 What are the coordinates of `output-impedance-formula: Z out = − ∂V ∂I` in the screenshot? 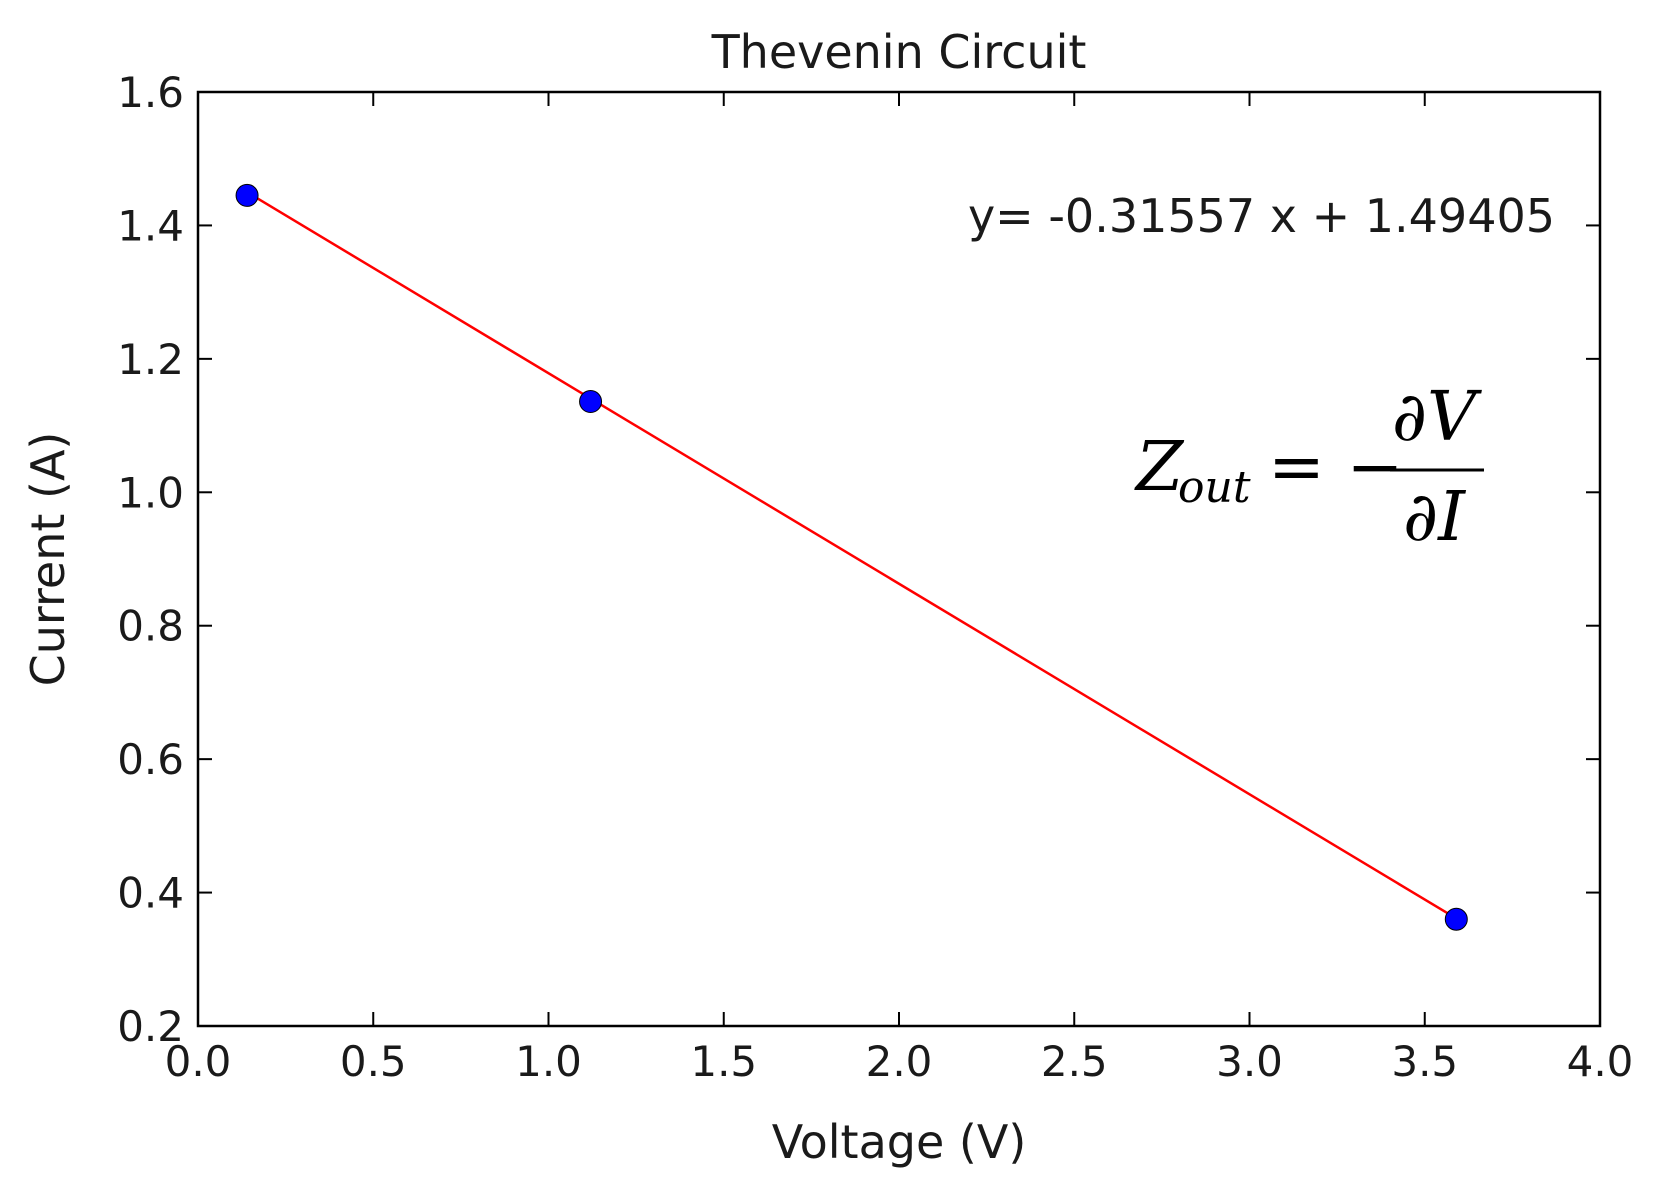 It's located at (1309, 467).